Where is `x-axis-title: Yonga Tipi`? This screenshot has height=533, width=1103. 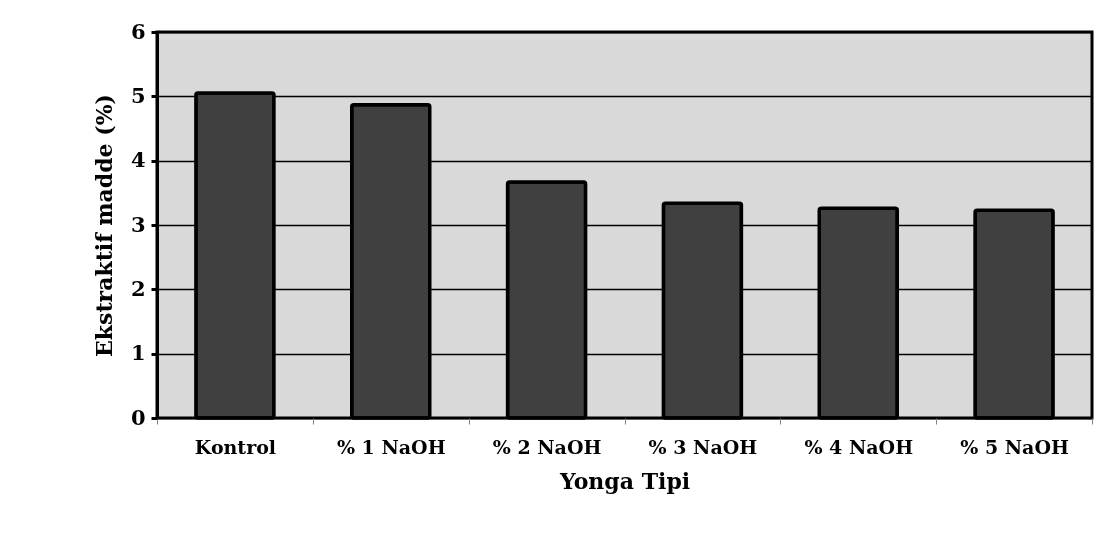 x-axis-title: Yonga Tipi is located at coordinates (624, 480).